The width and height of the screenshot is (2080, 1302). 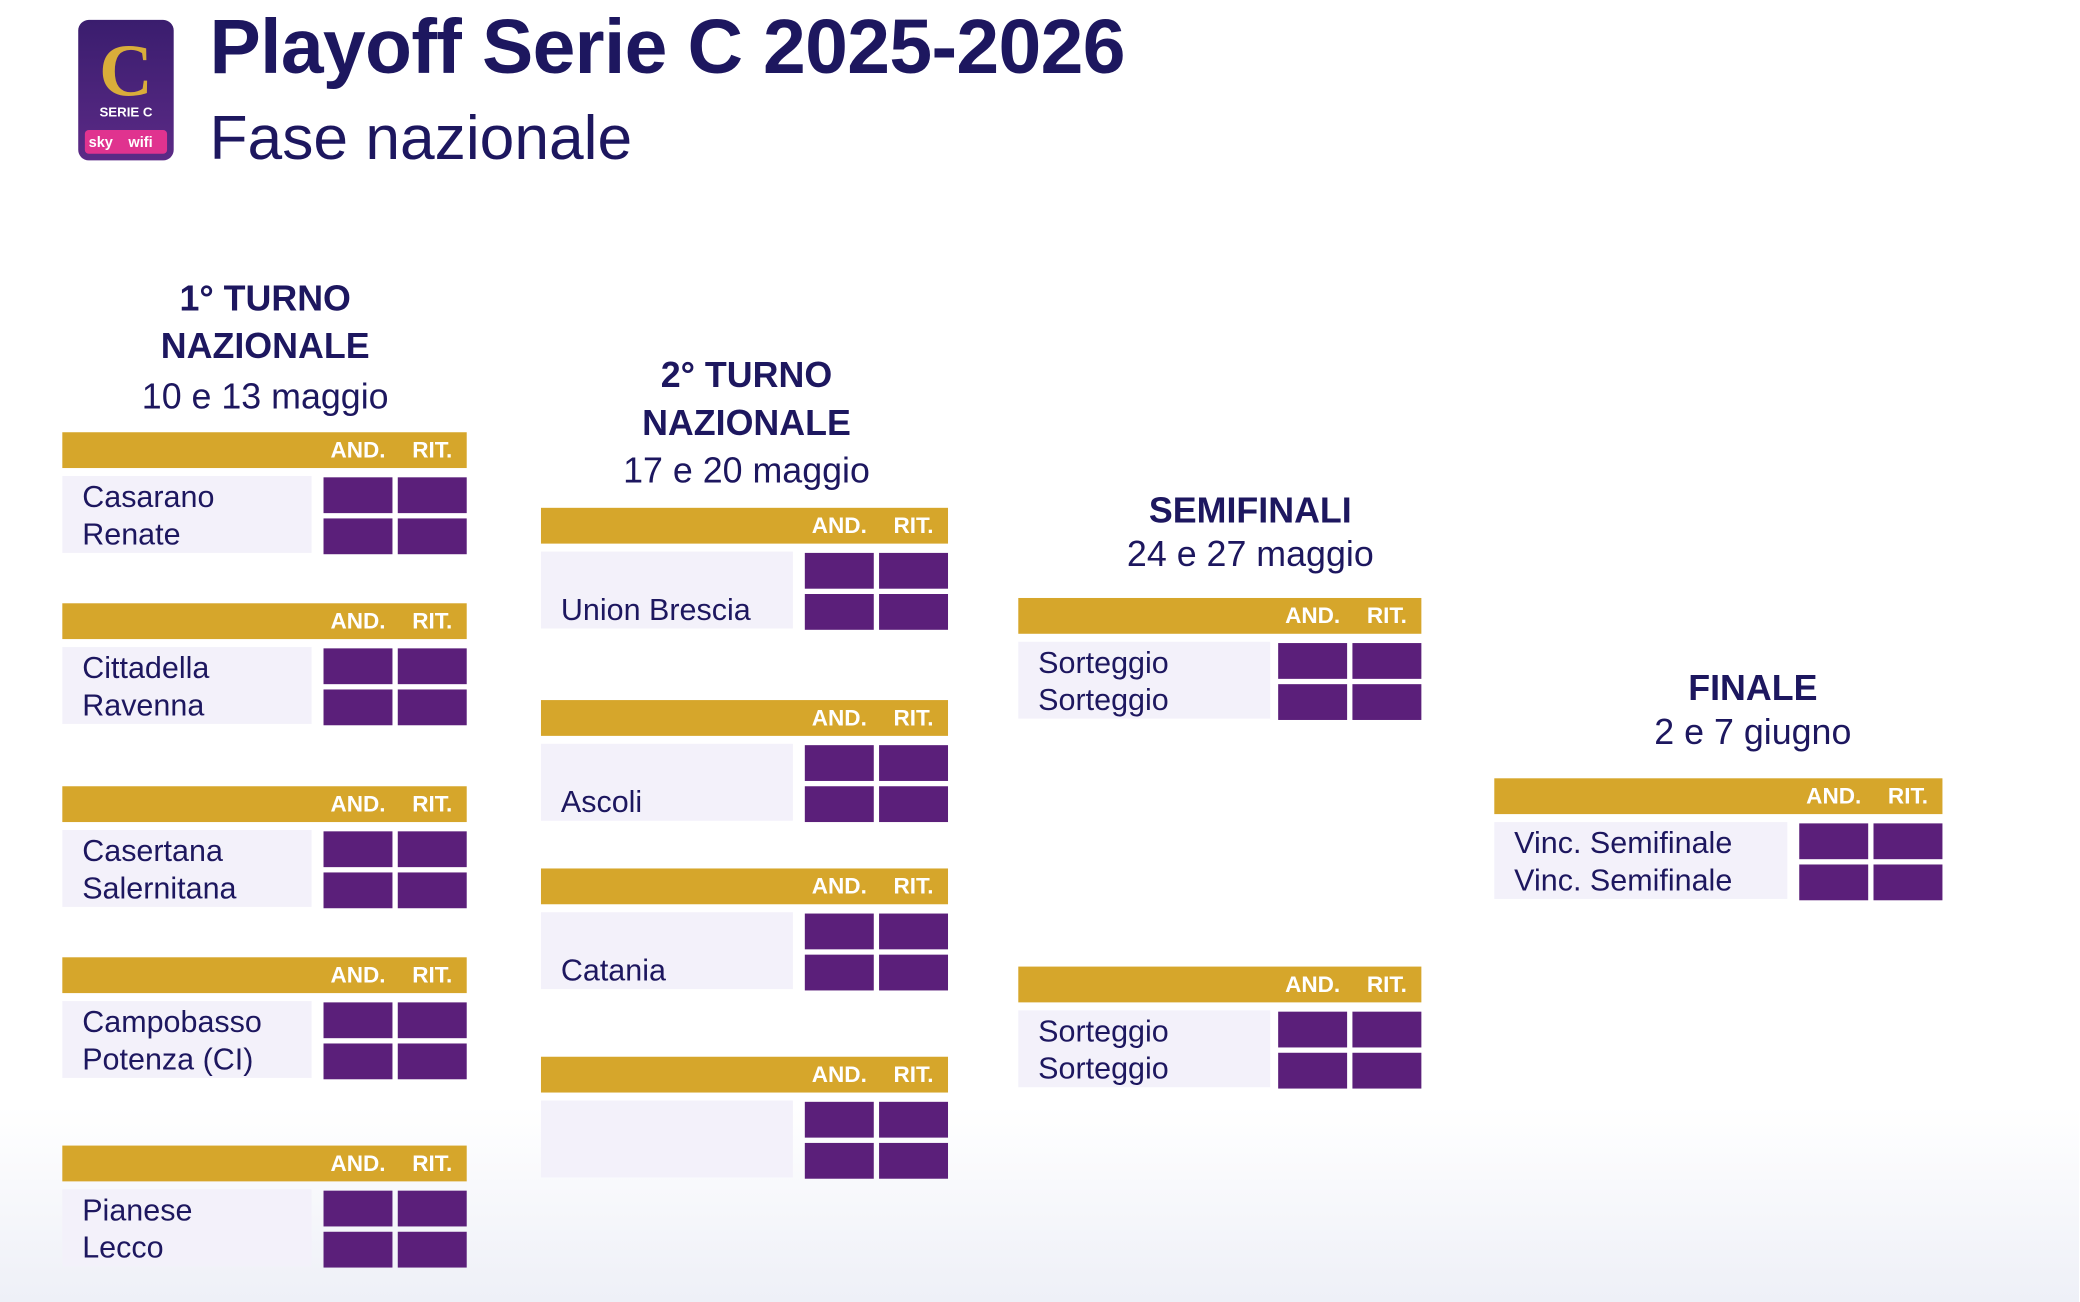 I want to click on logo: C SERIE C sky wifi, so click(x=126, y=90).